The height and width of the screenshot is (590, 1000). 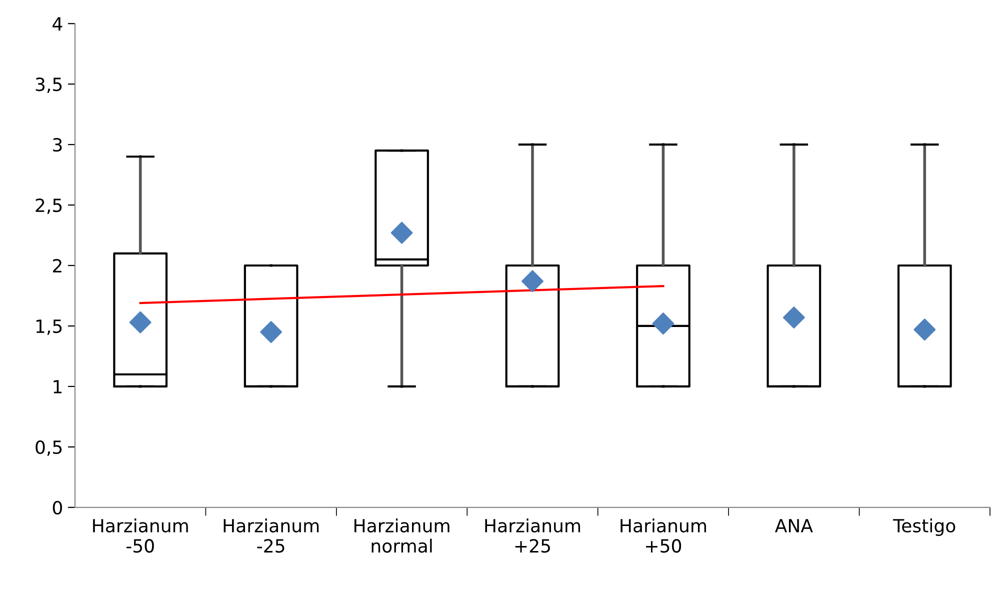 What do you see at coordinates (58, 387) in the screenshot?
I see `y-tick-label: 1` at bounding box center [58, 387].